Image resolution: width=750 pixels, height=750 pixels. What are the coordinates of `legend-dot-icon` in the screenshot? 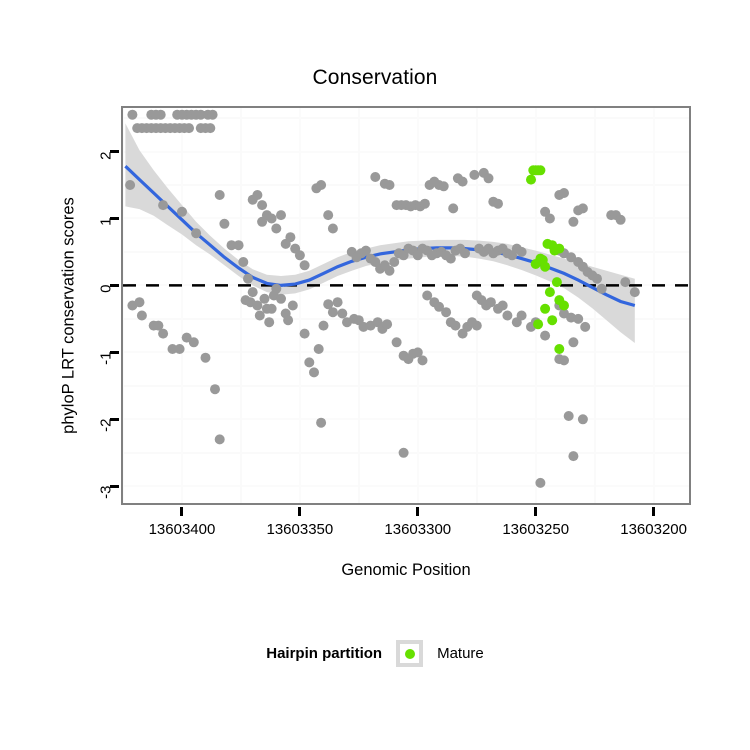 It's located at (409, 653).